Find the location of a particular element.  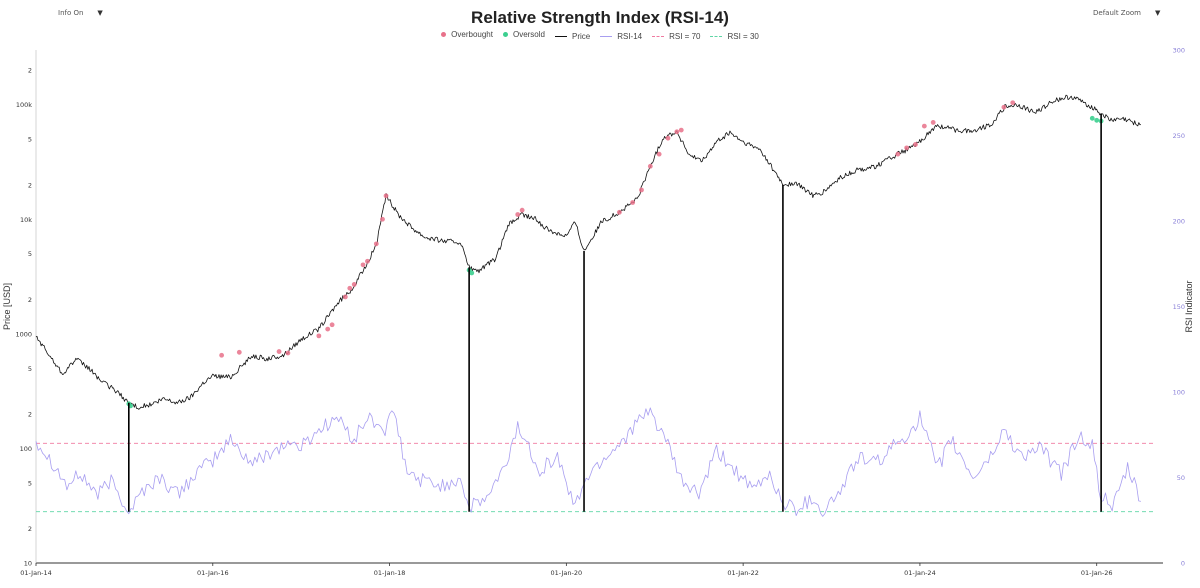

y2-tick-label: 100 is located at coordinates (1179, 393).